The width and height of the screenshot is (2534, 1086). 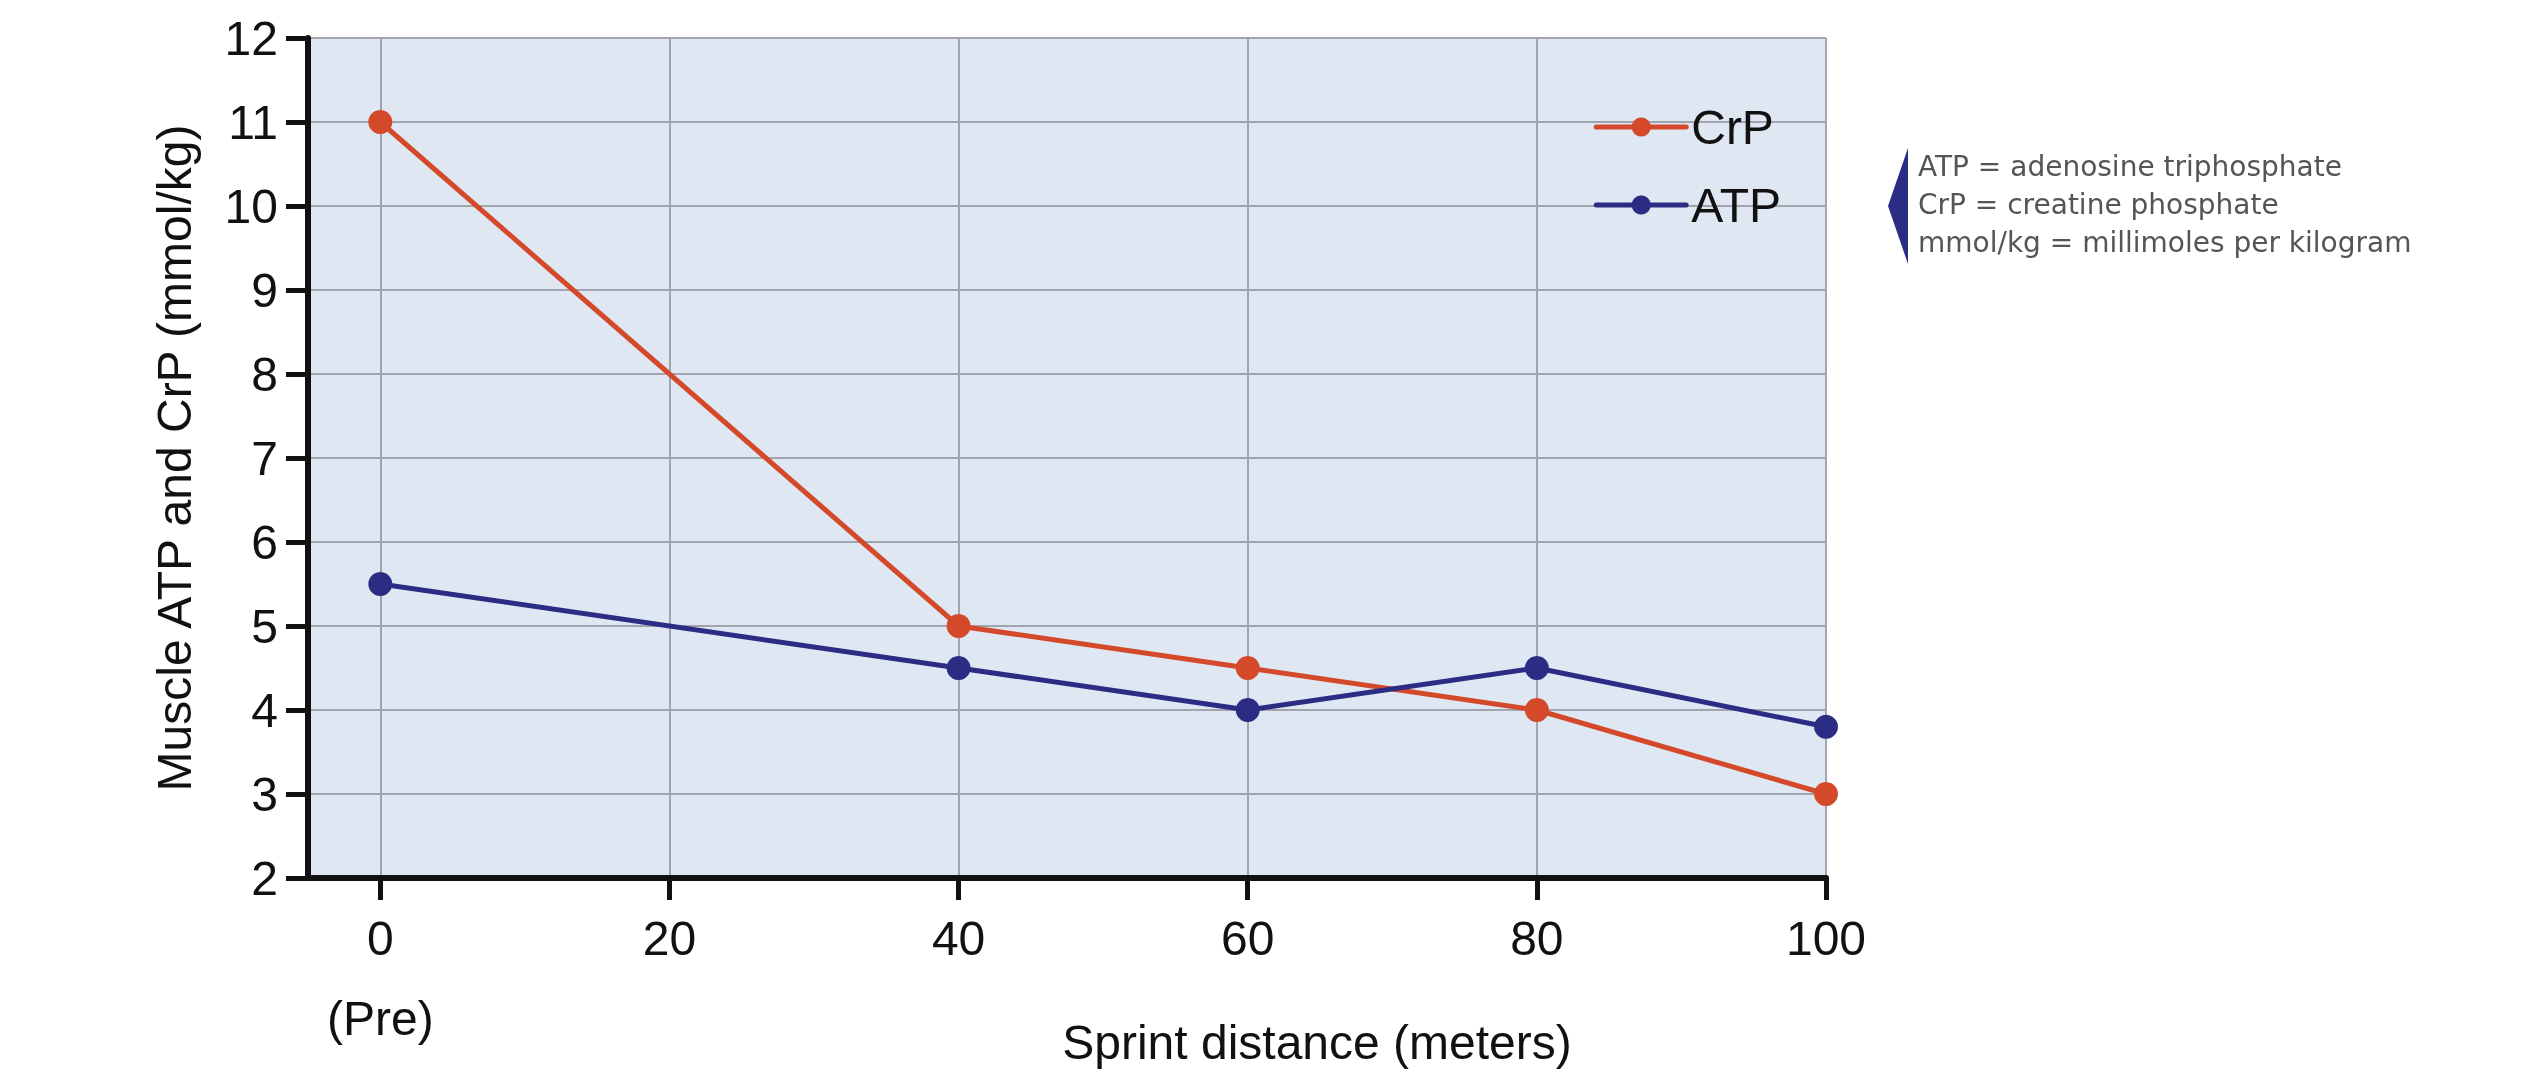 What do you see at coordinates (1826, 938) in the screenshot?
I see `x-tick-label: 100` at bounding box center [1826, 938].